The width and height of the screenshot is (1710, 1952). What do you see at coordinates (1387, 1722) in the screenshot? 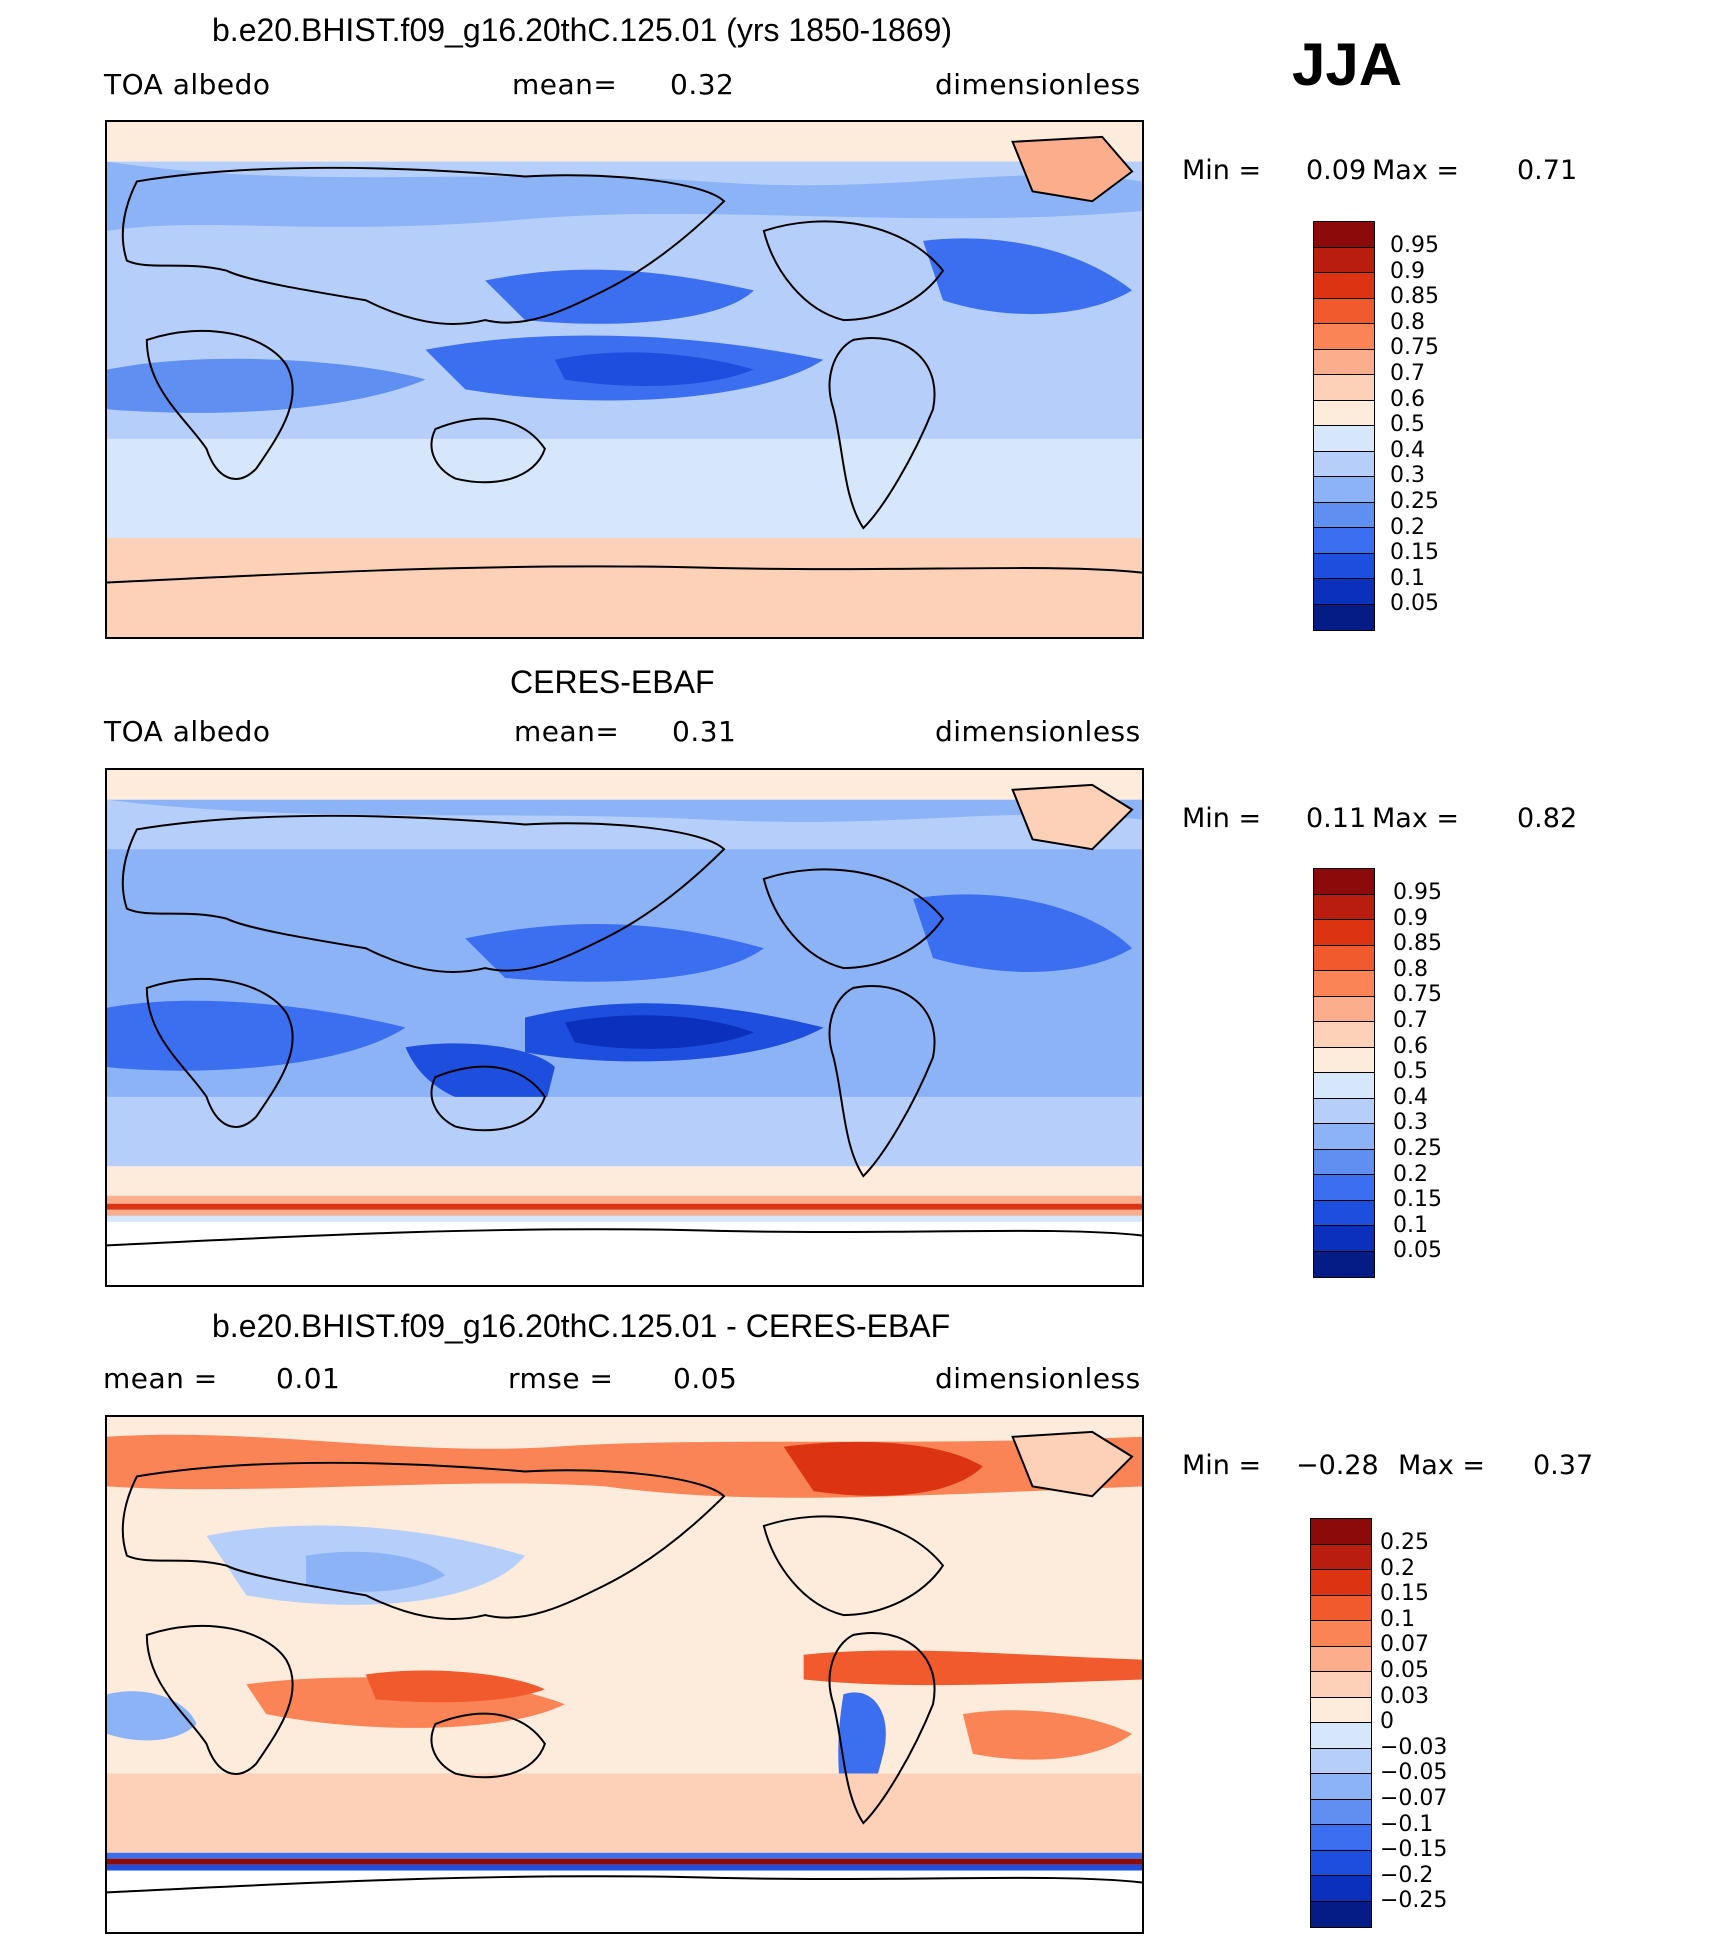
I see `colorbar-level-label: 0` at bounding box center [1387, 1722].